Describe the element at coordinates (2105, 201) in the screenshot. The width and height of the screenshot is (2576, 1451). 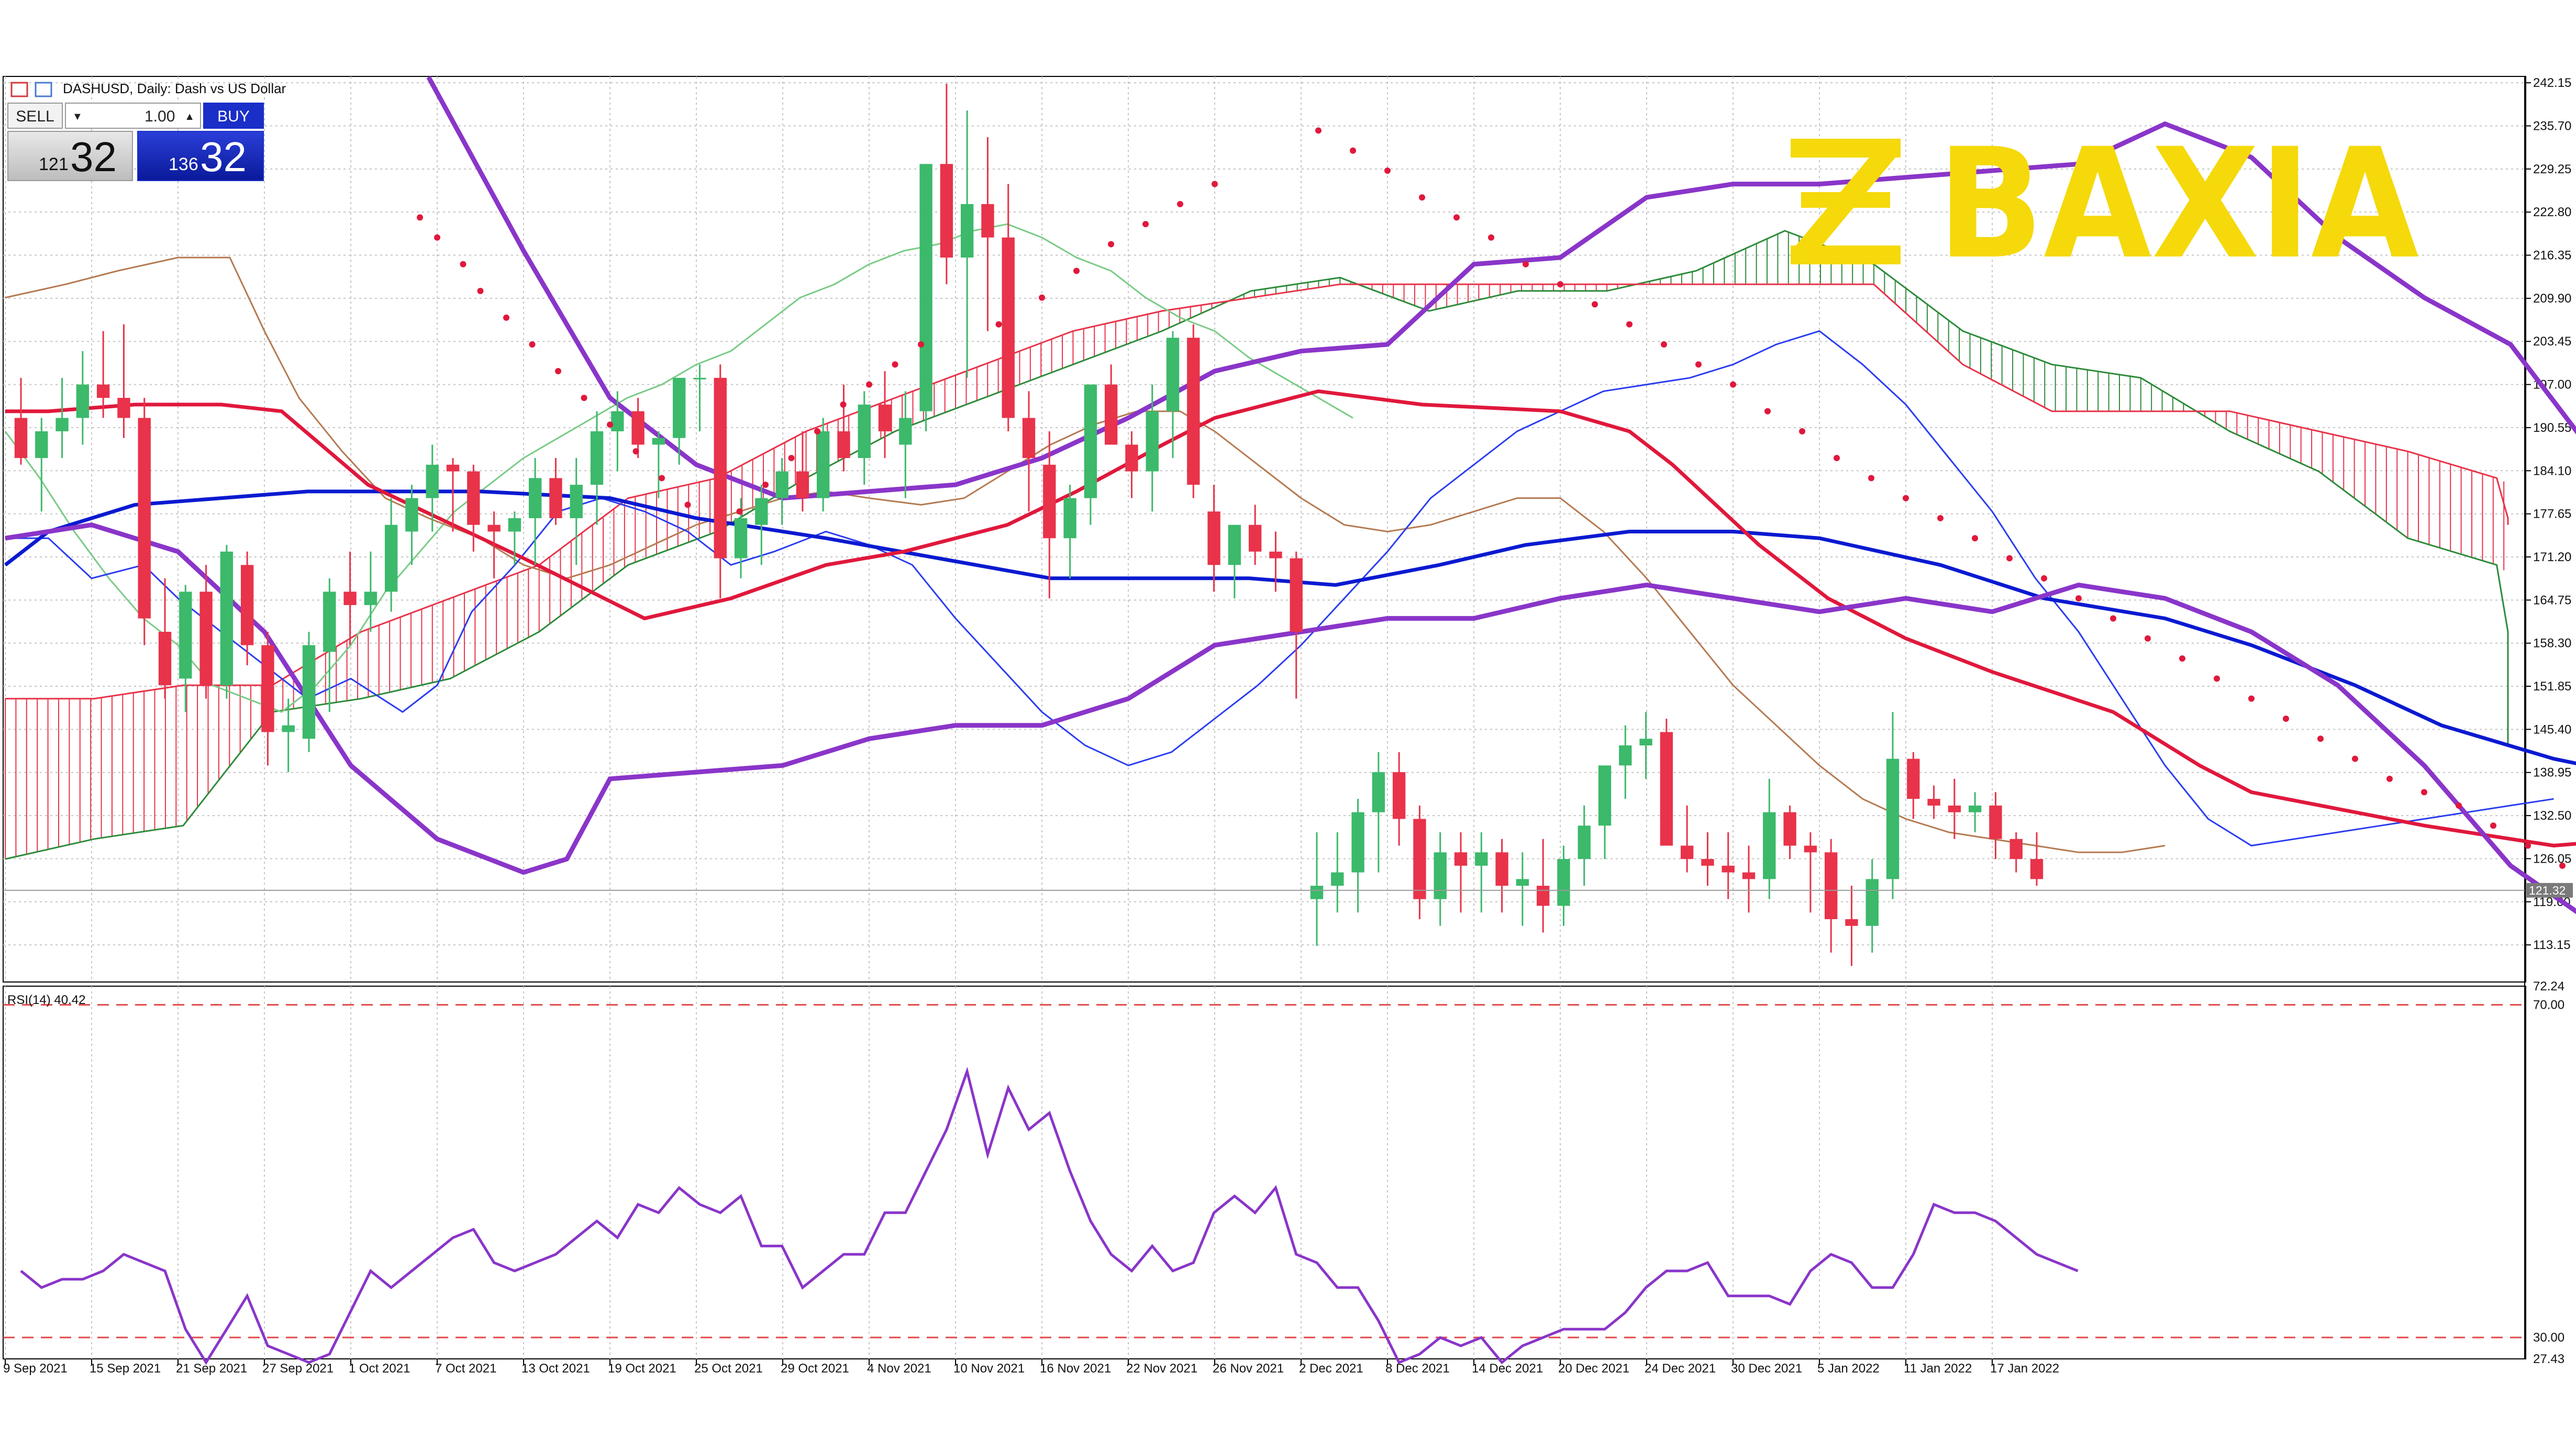
I see `baxia-logo: BAXIA` at that location.